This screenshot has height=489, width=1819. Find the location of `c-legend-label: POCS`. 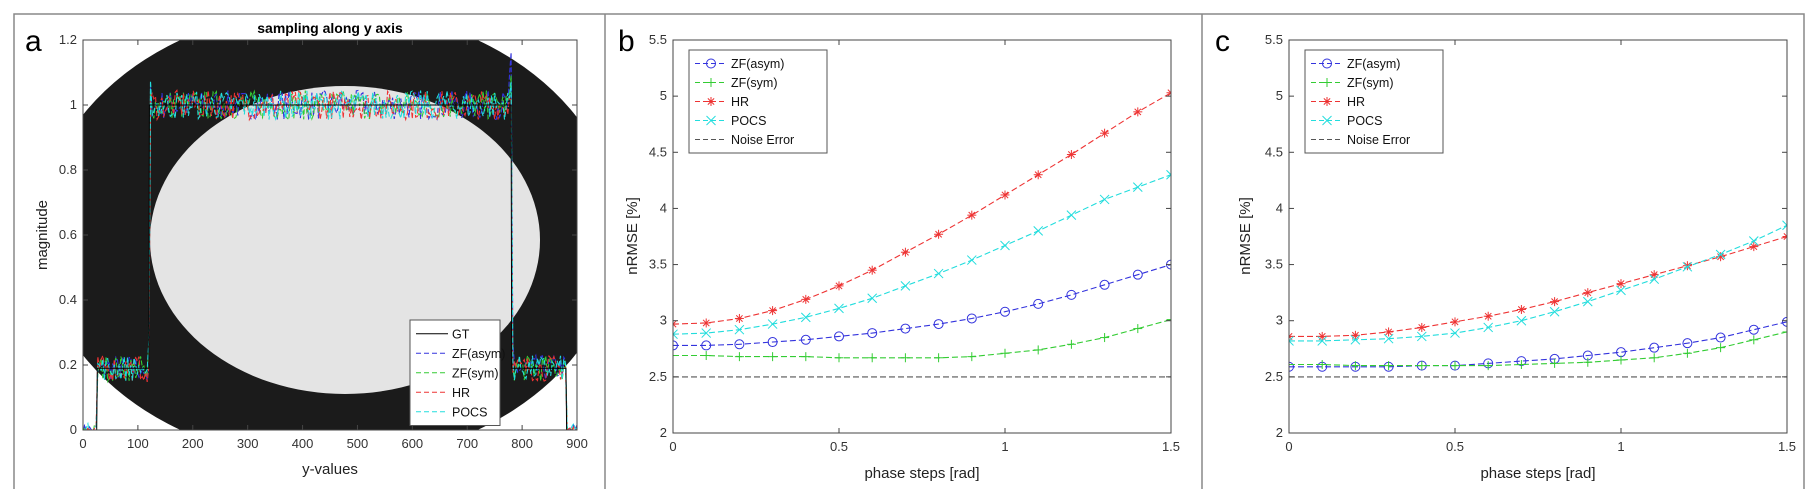

c-legend-label: POCS is located at coordinates (1364, 121).